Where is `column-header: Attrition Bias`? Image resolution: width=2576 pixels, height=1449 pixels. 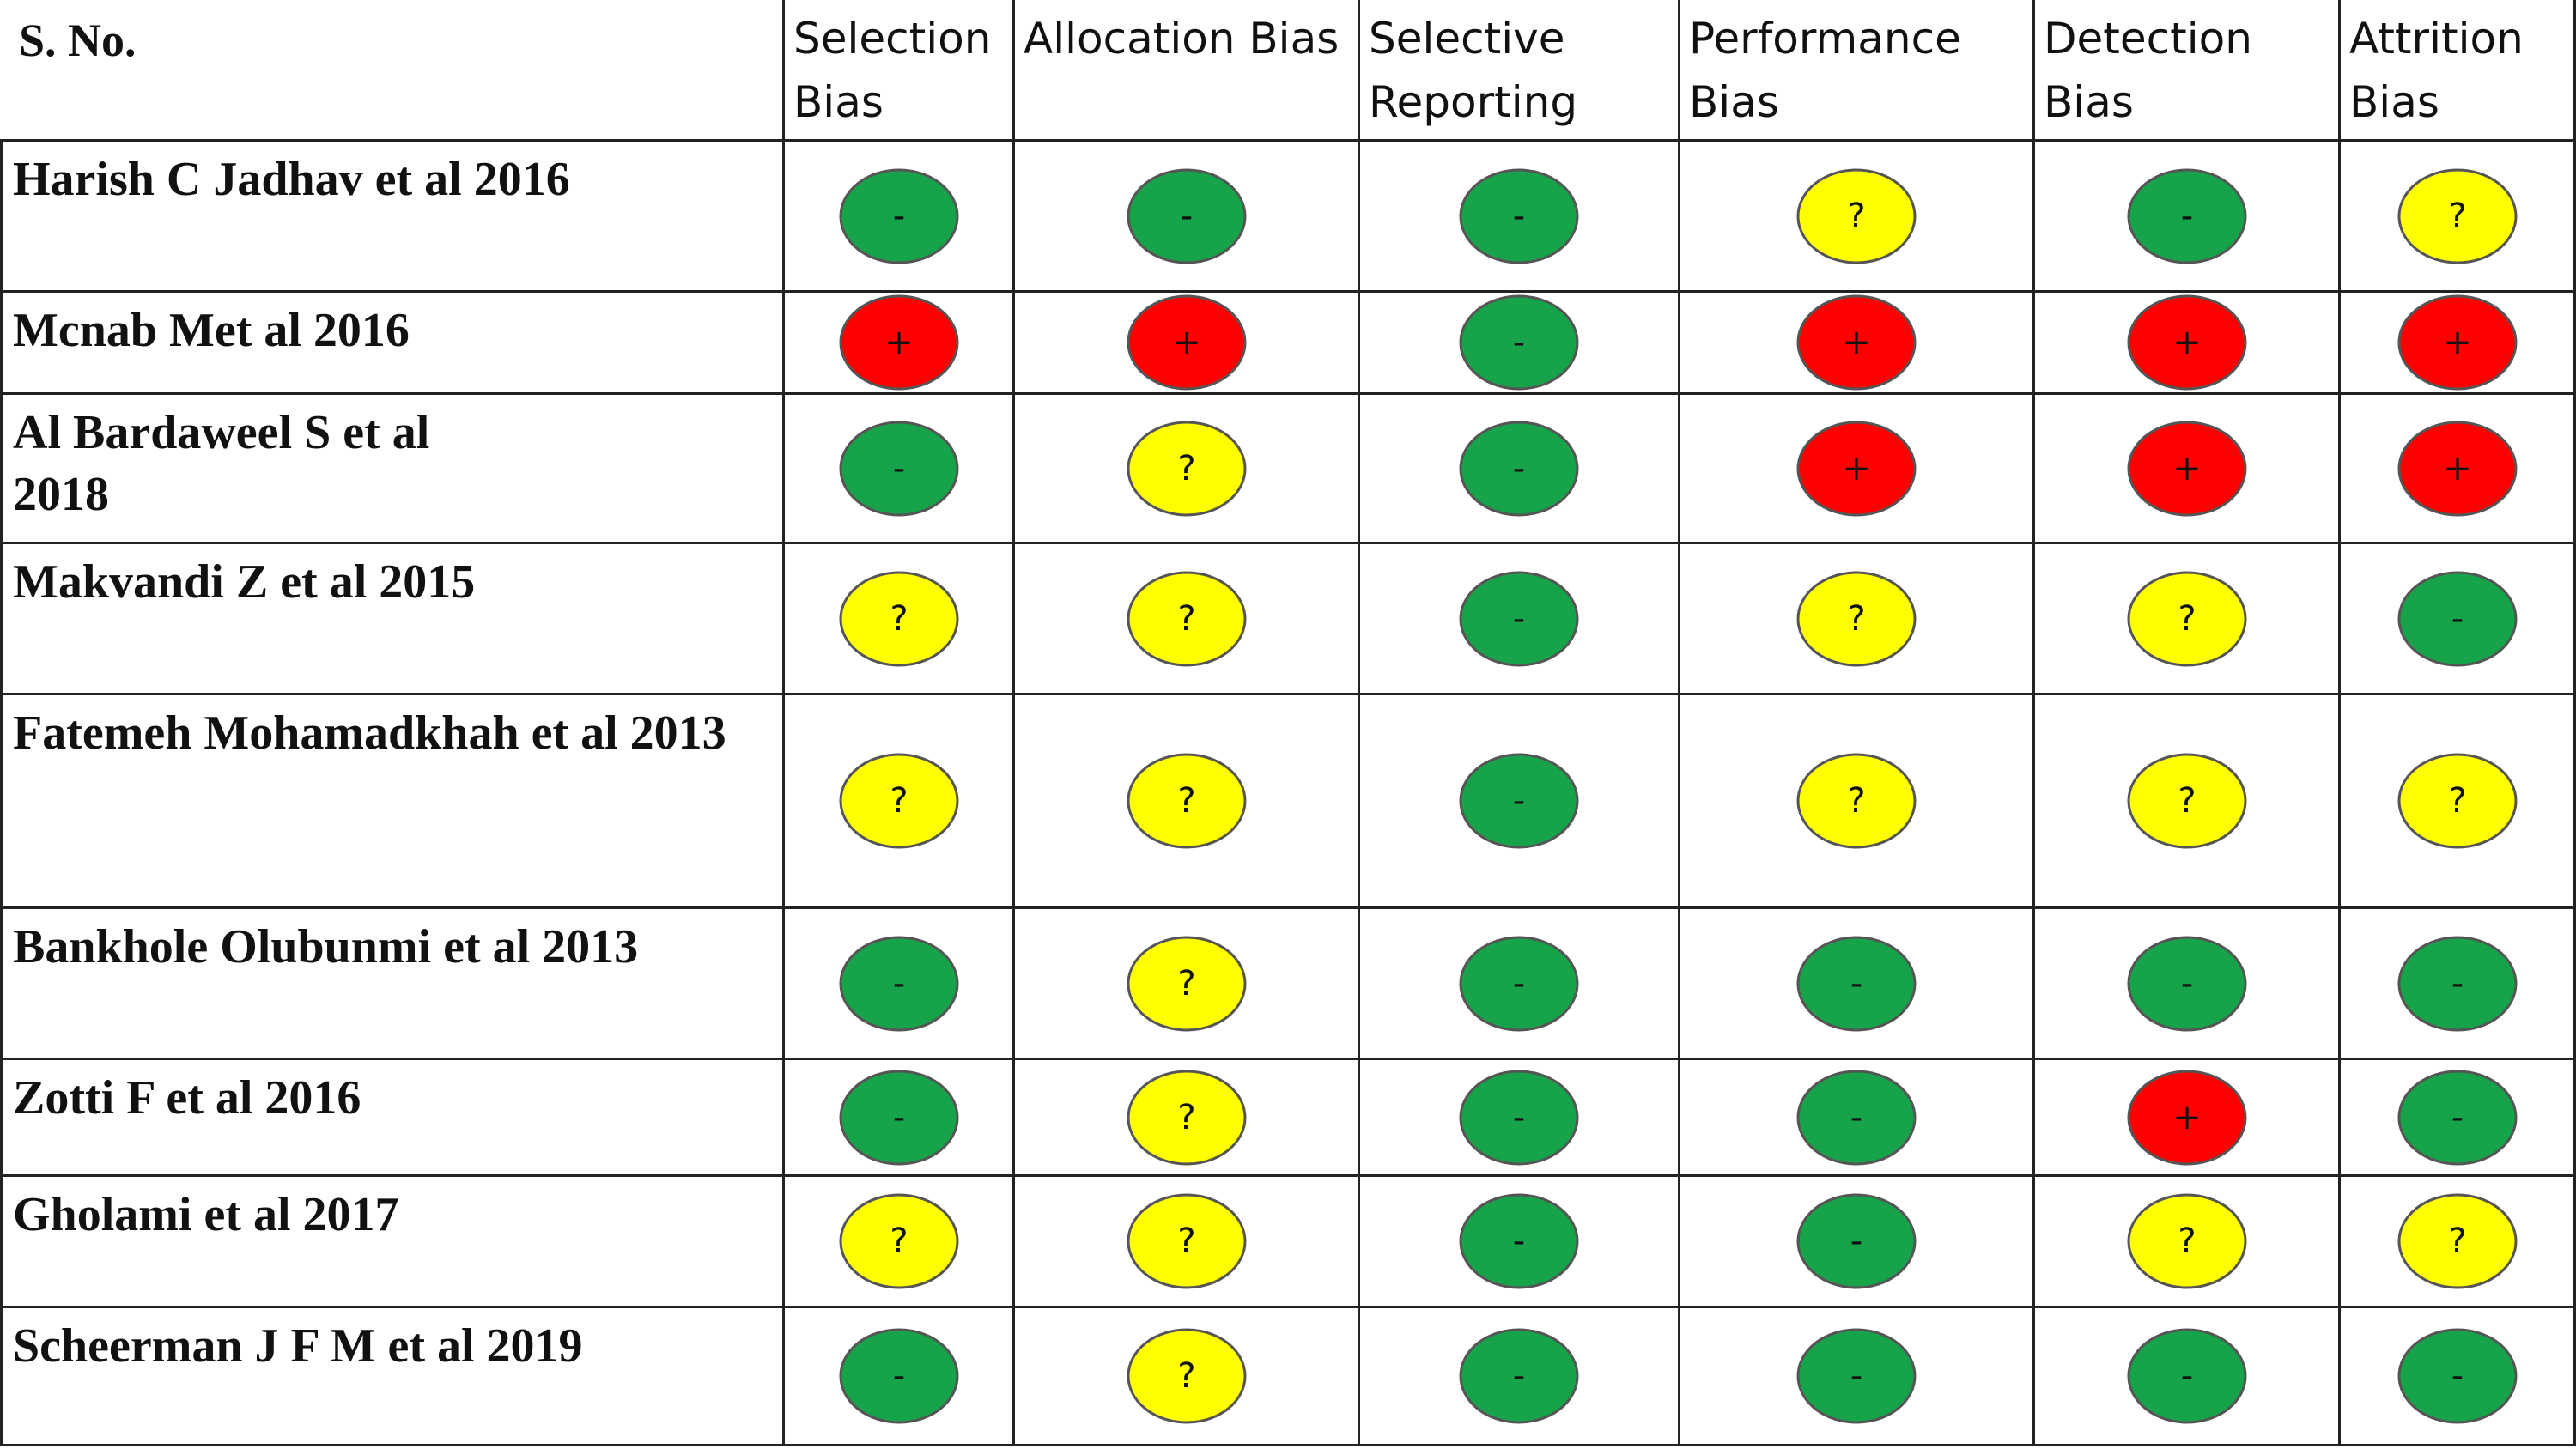 column-header: Attrition Bias is located at coordinates (2458, 71).